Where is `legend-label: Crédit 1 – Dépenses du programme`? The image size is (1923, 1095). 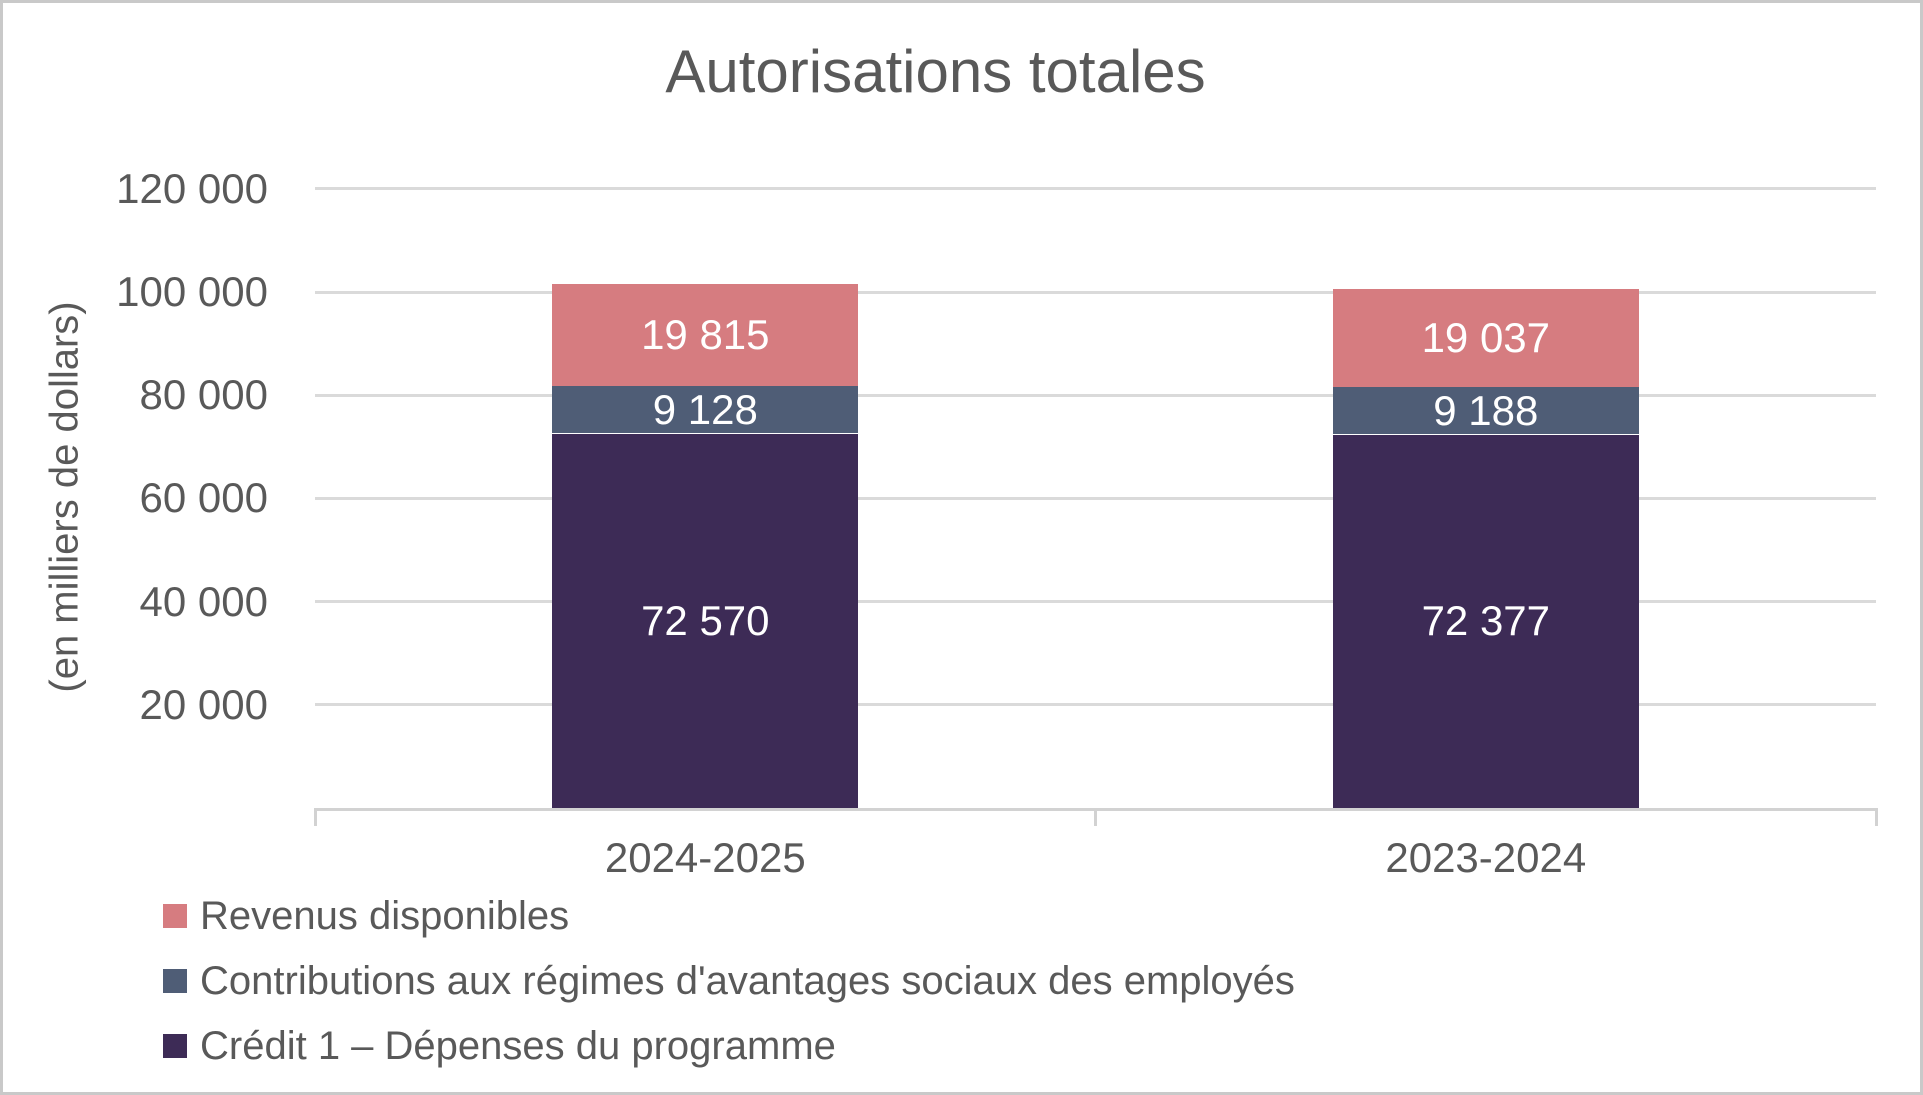
legend-label: Crédit 1 – Dépenses du programme is located at coordinates (518, 1045).